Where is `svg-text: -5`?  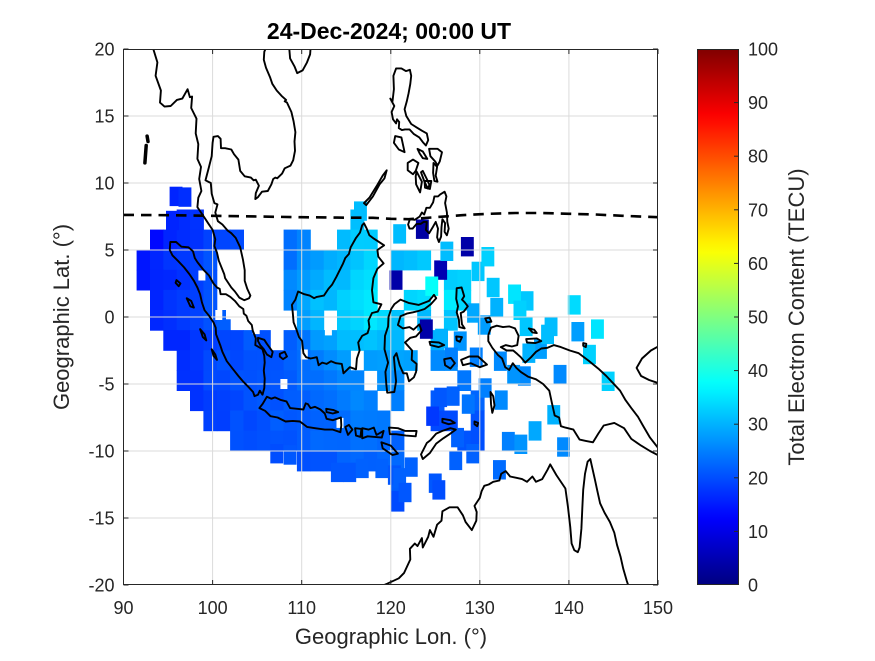
svg-text: -5 is located at coordinates (106, 385).